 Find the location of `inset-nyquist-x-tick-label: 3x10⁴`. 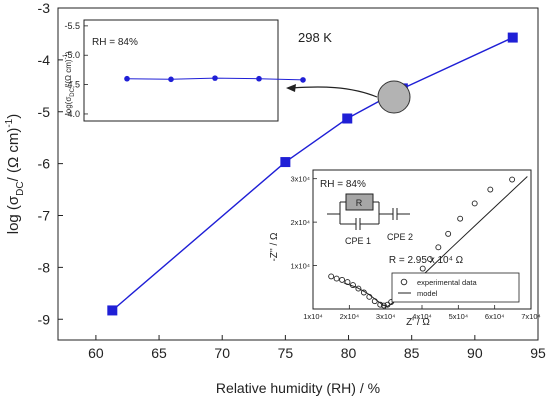

inset-nyquist-x-tick-label: 3x10⁴ is located at coordinates (386, 316).